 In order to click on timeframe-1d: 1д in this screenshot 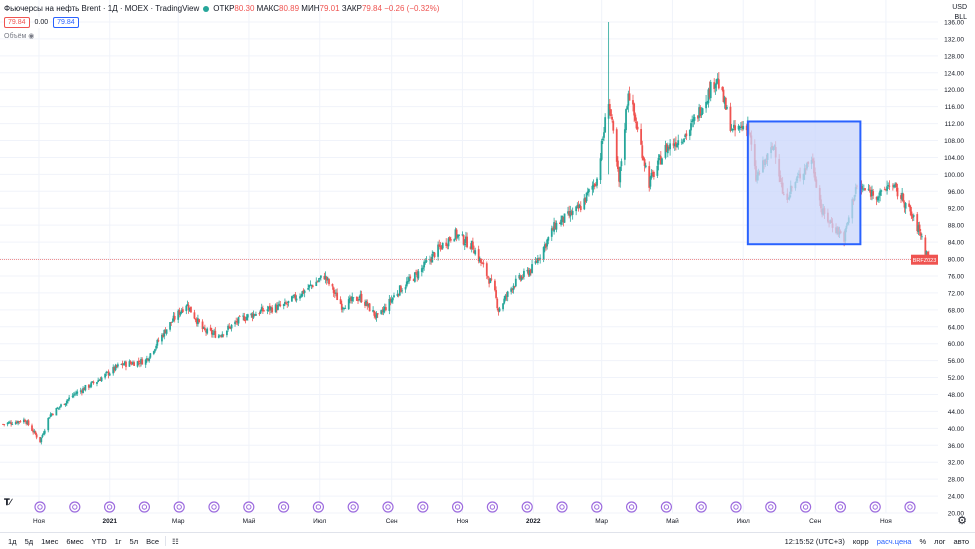, I will do `click(12, 541)`.